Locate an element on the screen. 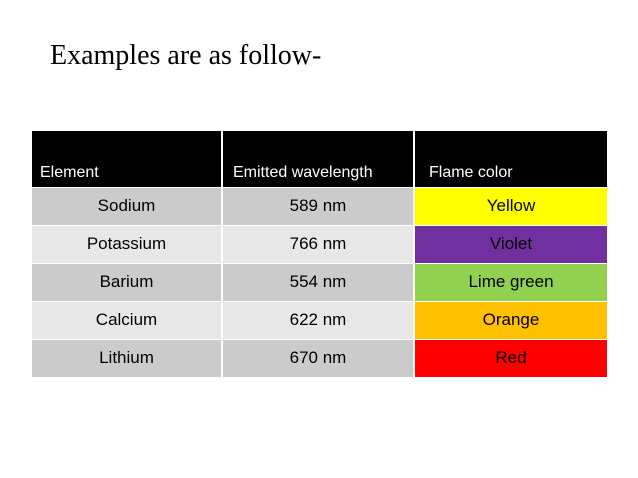 Image resolution: width=638 pixels, height=478 pixels. wavelength-cell: 622 nm is located at coordinates (318, 319).